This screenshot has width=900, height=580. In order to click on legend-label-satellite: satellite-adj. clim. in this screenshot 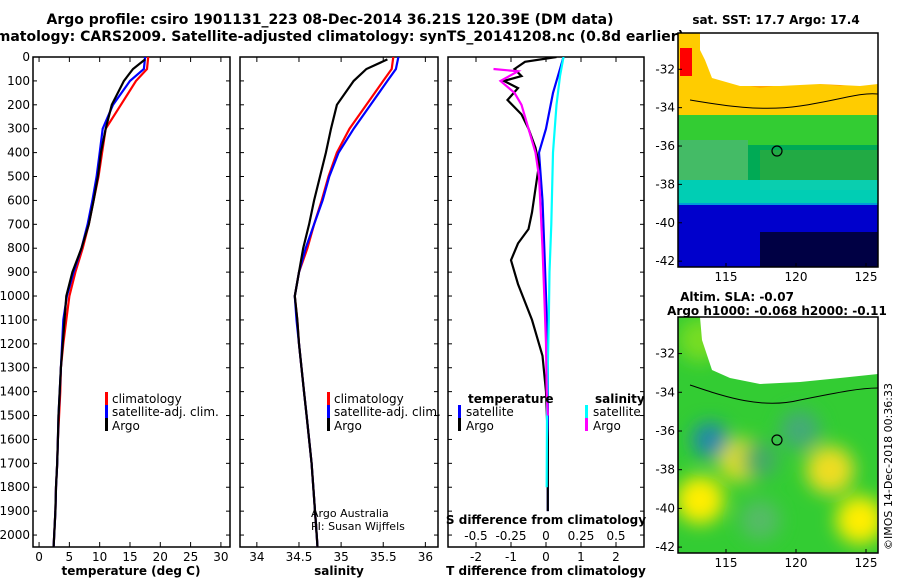, I will do `click(387, 412)`.